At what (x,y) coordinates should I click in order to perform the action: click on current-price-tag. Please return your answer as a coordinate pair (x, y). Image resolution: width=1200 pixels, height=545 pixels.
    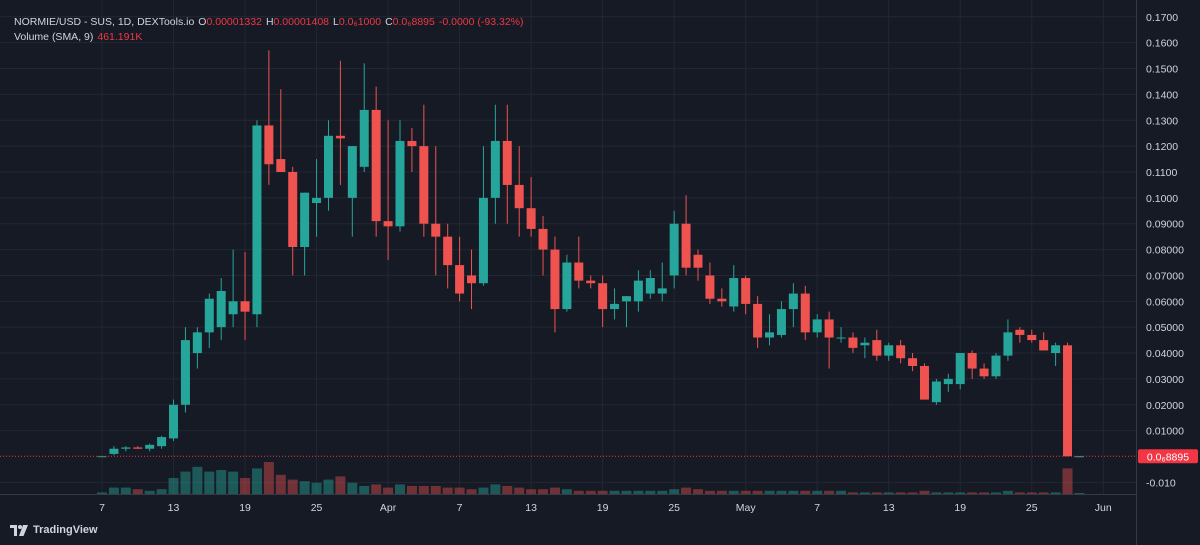
    Looking at the image, I should click on (1168, 456).